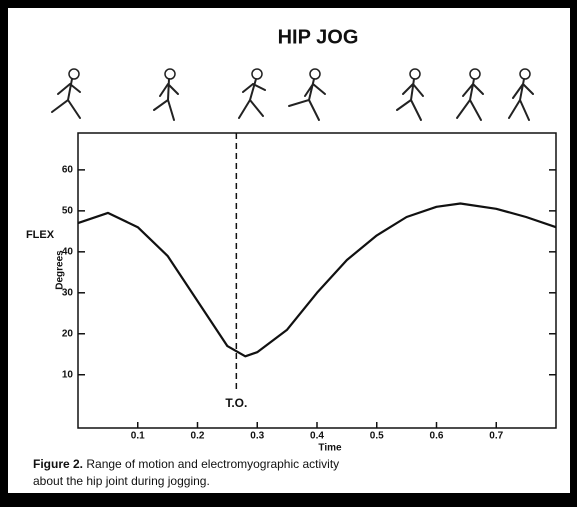  Describe the element at coordinates (292, 94) in the screenshot. I see `stick-figures` at that location.